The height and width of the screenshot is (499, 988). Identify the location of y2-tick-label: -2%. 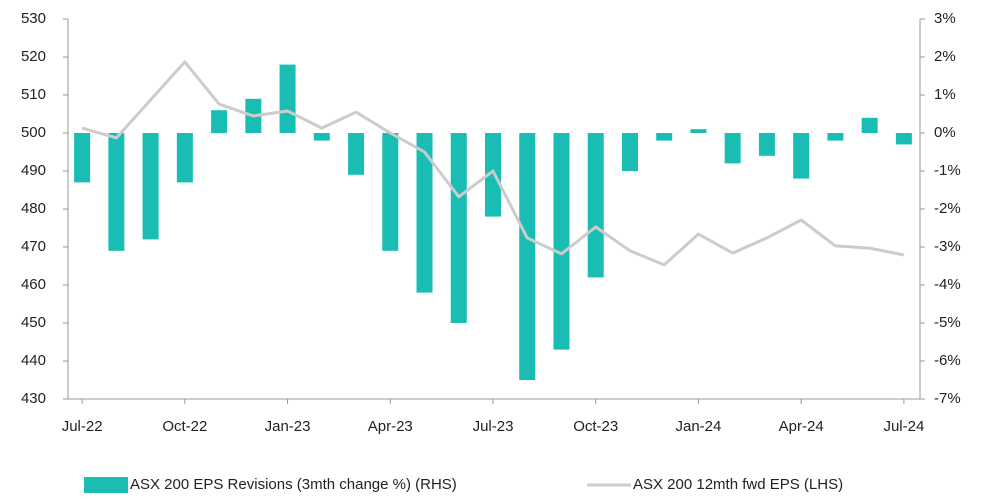
(947, 208).